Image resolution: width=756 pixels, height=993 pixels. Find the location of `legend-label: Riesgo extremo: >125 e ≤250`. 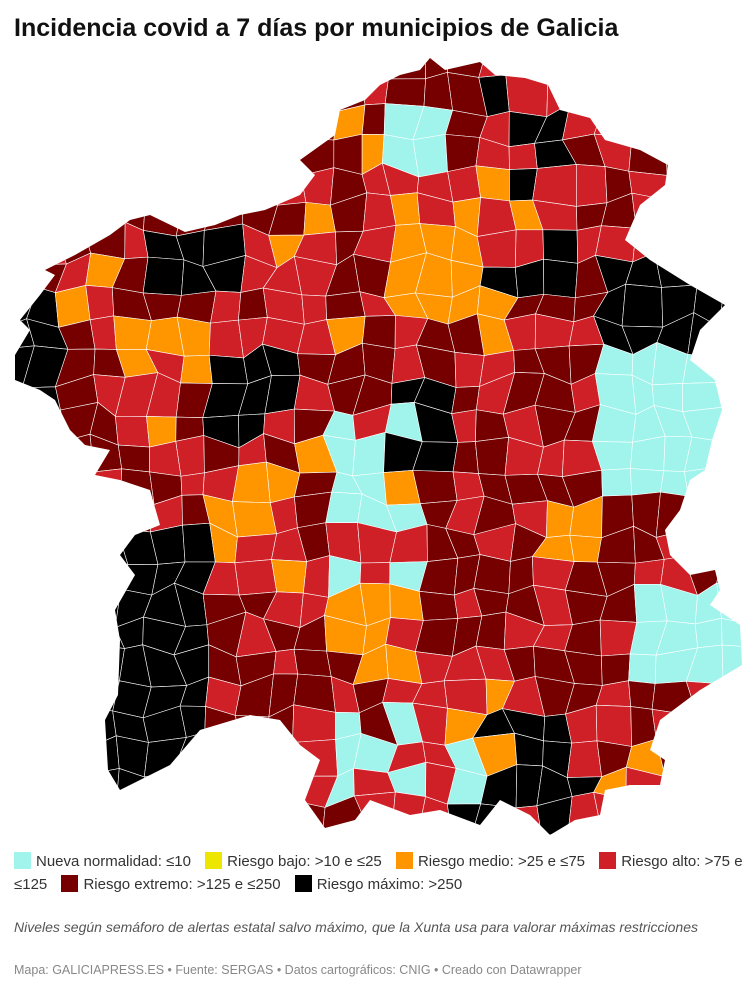

legend-label: Riesgo extremo: >125 e ≤250 is located at coordinates (182, 884).